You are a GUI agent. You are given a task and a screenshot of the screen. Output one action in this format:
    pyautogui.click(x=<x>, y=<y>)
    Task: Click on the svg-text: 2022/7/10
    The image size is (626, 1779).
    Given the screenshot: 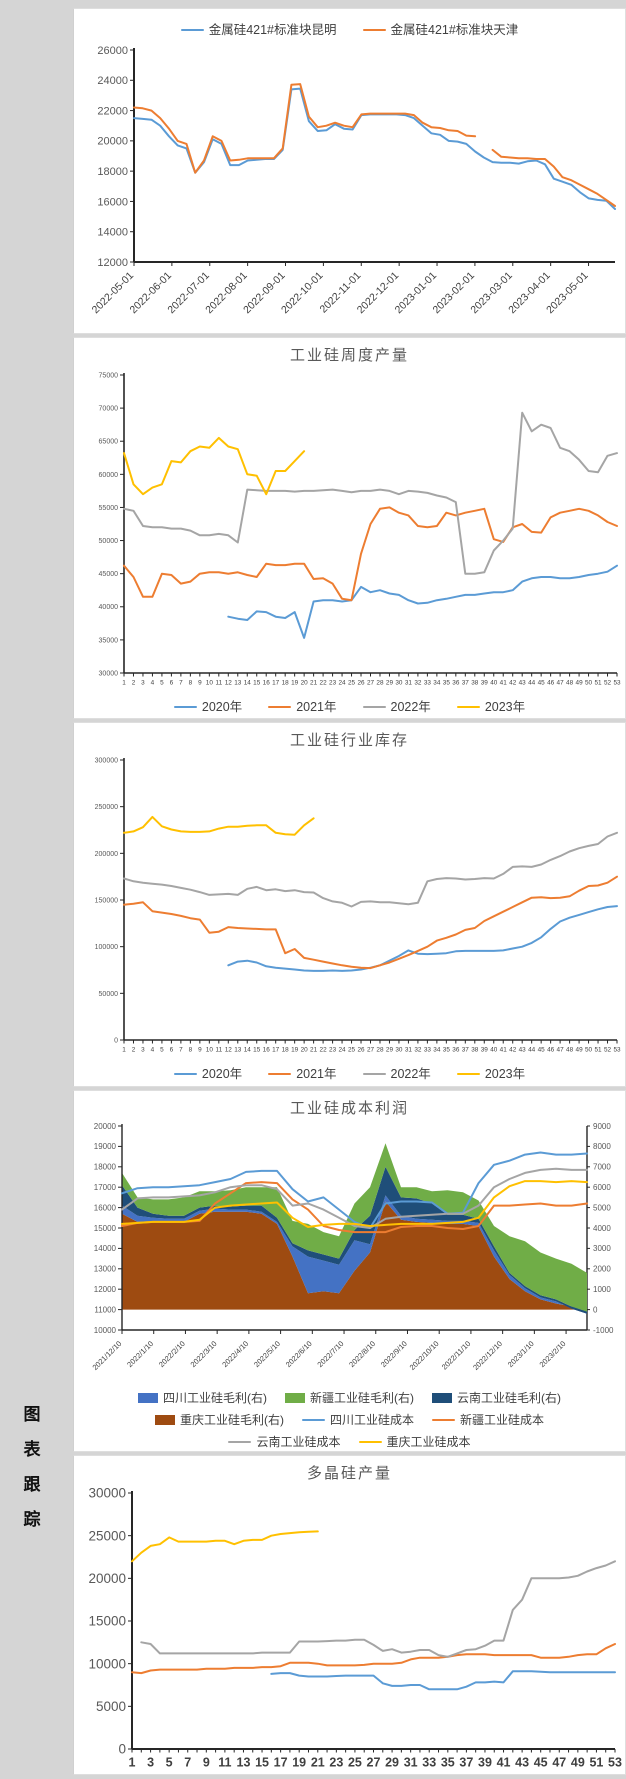 What is the action you would take?
    pyautogui.click(x=330, y=1354)
    